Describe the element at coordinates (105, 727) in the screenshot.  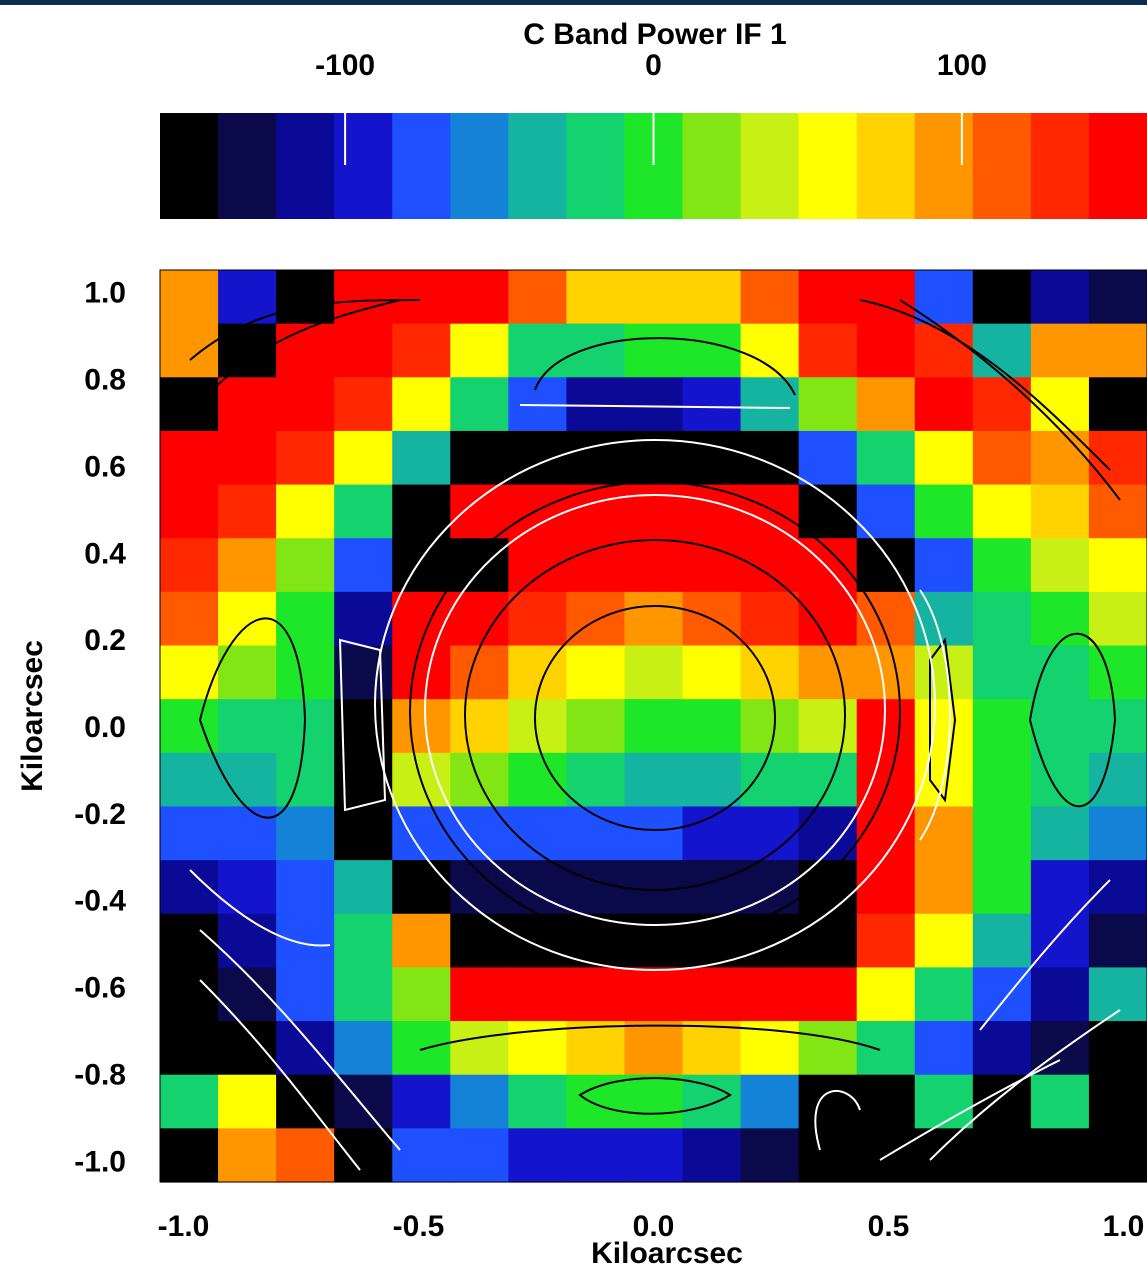
I see `y-tick-label: 0.0` at that location.